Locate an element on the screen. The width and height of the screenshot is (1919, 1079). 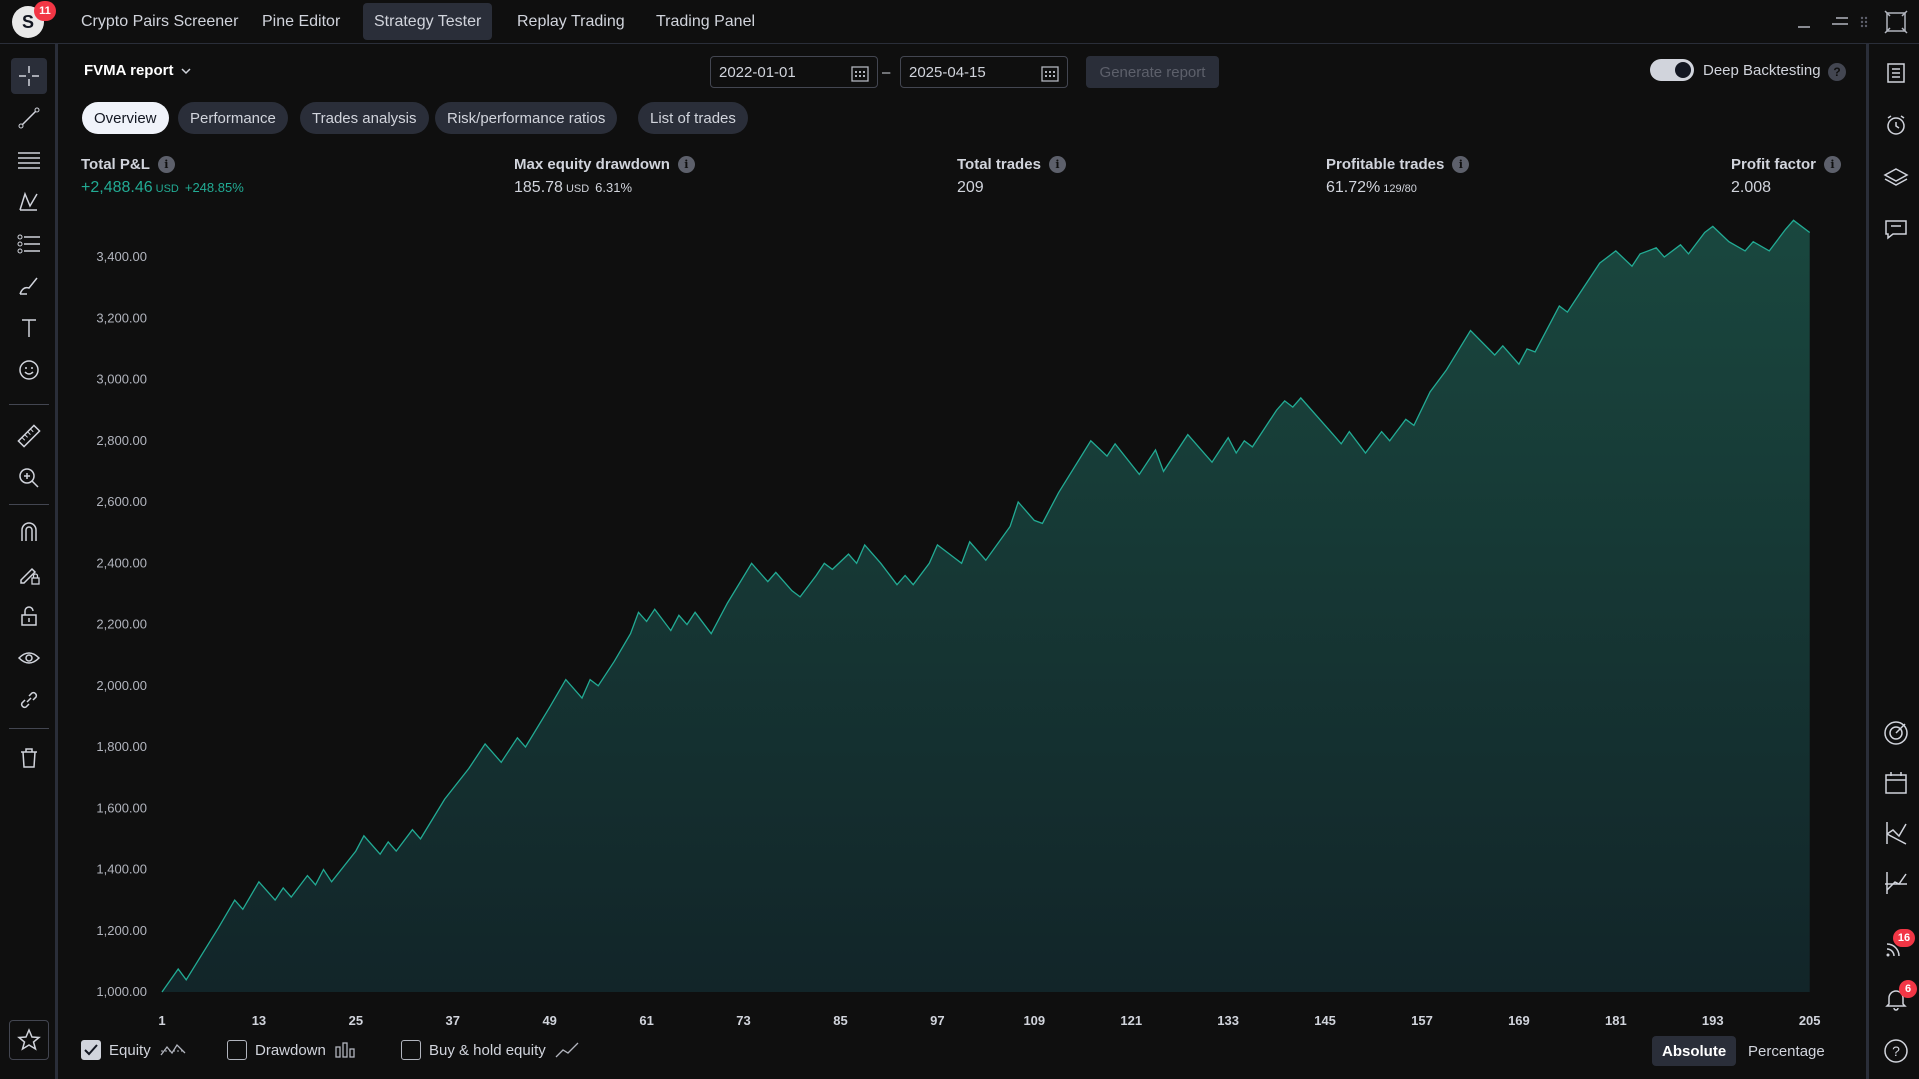
lock-icon is located at coordinates (29, 616).